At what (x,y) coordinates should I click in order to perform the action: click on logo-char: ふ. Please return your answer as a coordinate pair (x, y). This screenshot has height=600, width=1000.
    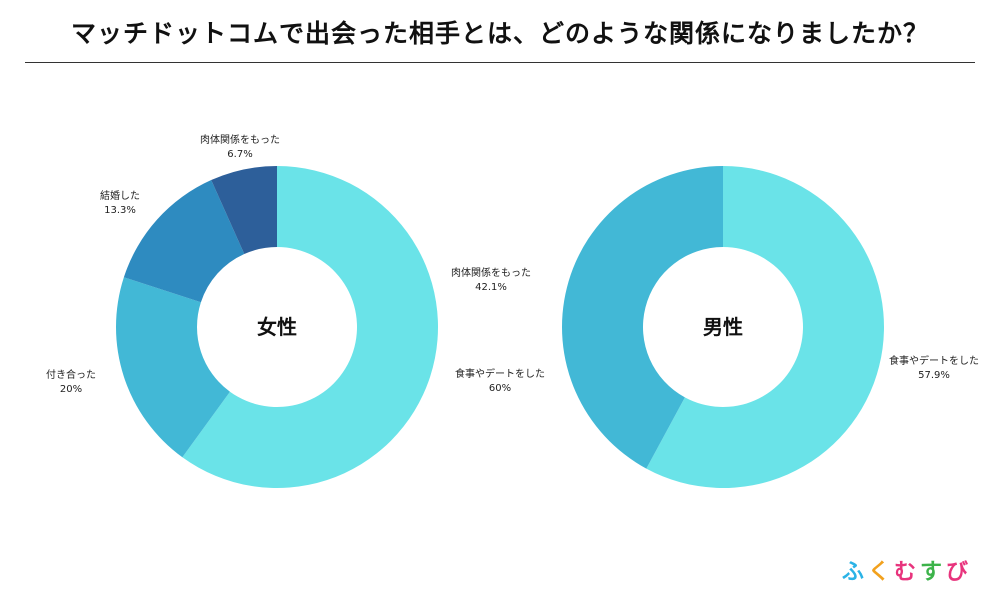
    Looking at the image, I should click on (854, 572).